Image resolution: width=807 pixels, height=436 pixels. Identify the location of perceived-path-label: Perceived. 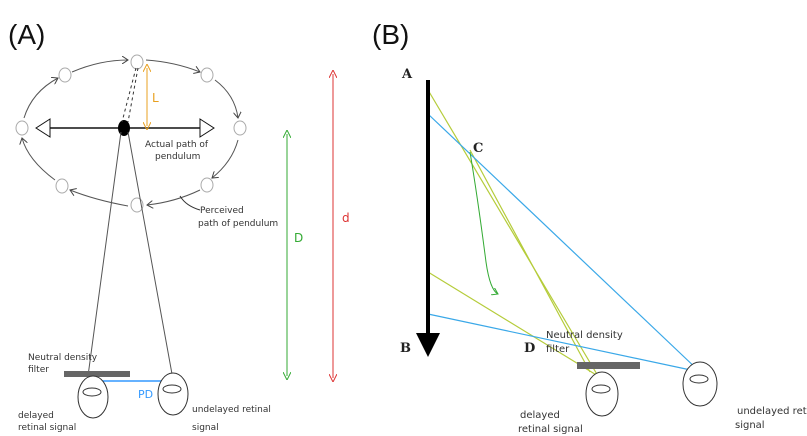
(222, 211).